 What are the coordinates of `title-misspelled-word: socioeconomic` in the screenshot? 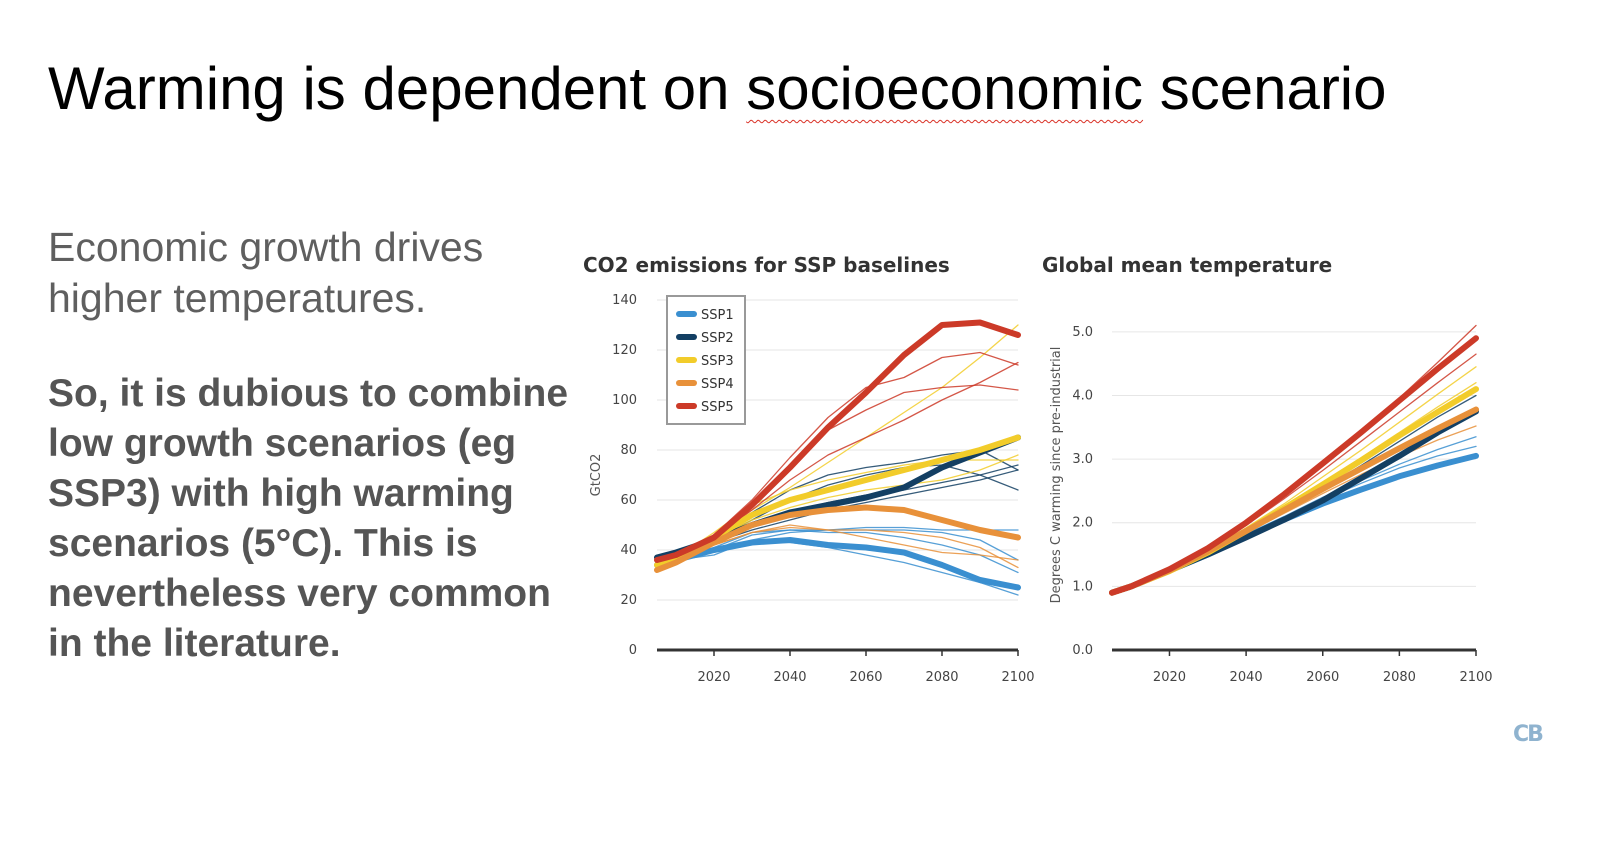 It's located at (945, 88).